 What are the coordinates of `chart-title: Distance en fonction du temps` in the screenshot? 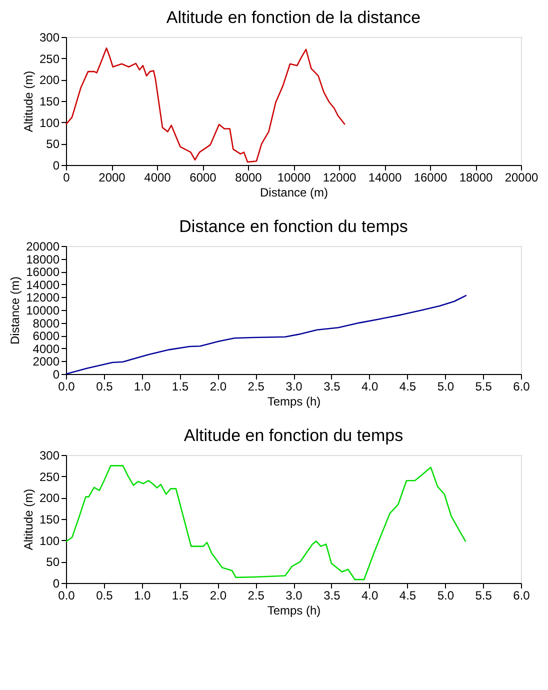 It's located at (293, 226).